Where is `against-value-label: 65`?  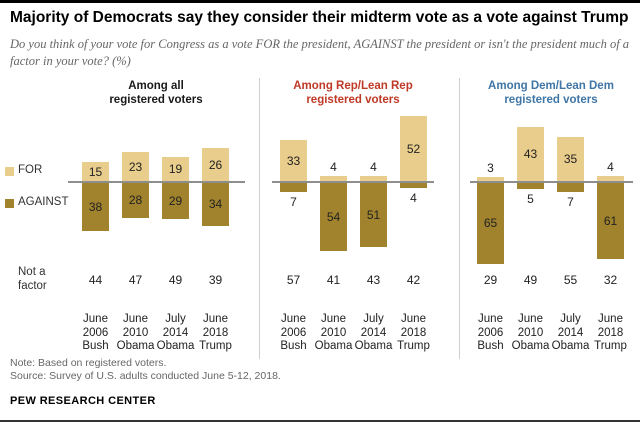 against-value-label: 65 is located at coordinates (490, 223).